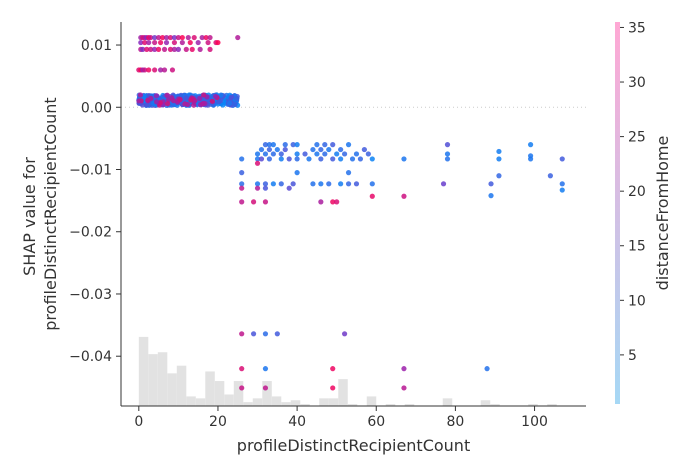 This screenshot has width=692, height=474. What do you see at coordinates (637, 28) in the screenshot?
I see `colorbar-tick-label: 35` at bounding box center [637, 28].